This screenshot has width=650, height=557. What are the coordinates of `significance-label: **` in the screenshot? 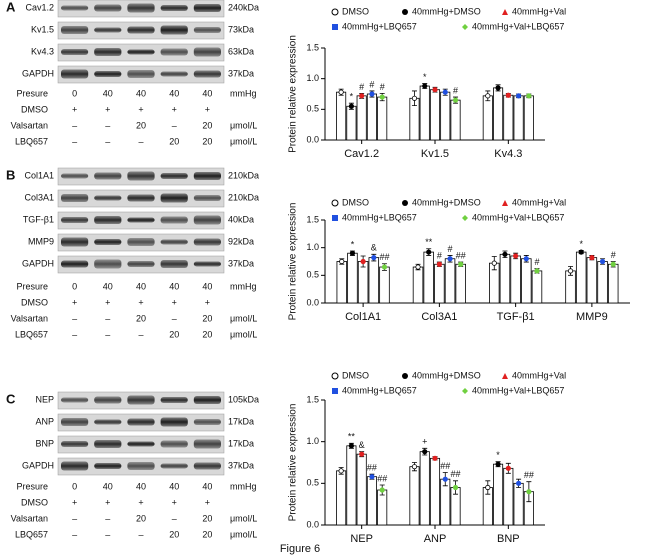 It's located at (352, 437).